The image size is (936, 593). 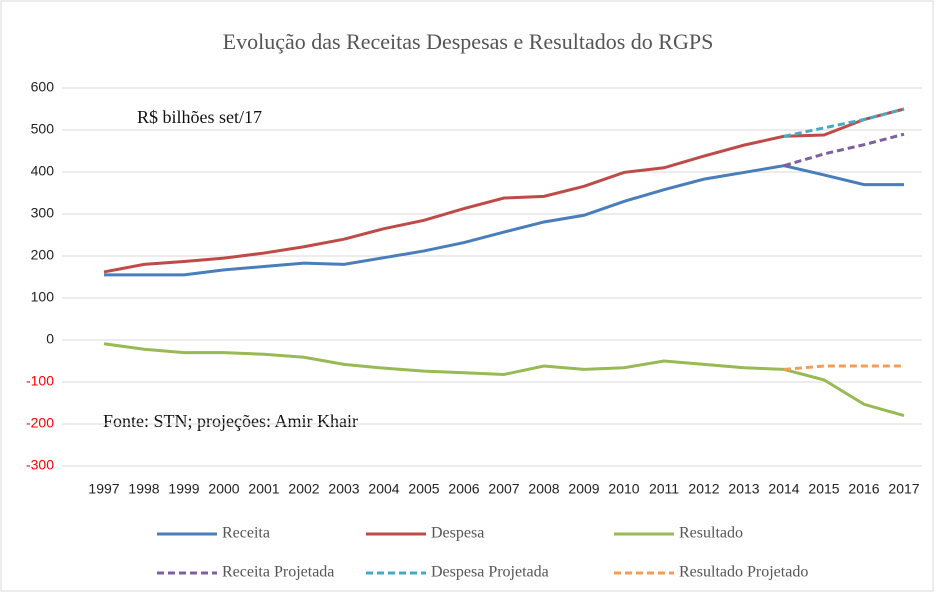 What do you see at coordinates (263, 489) in the screenshot?
I see `x-tick-label: 2001` at bounding box center [263, 489].